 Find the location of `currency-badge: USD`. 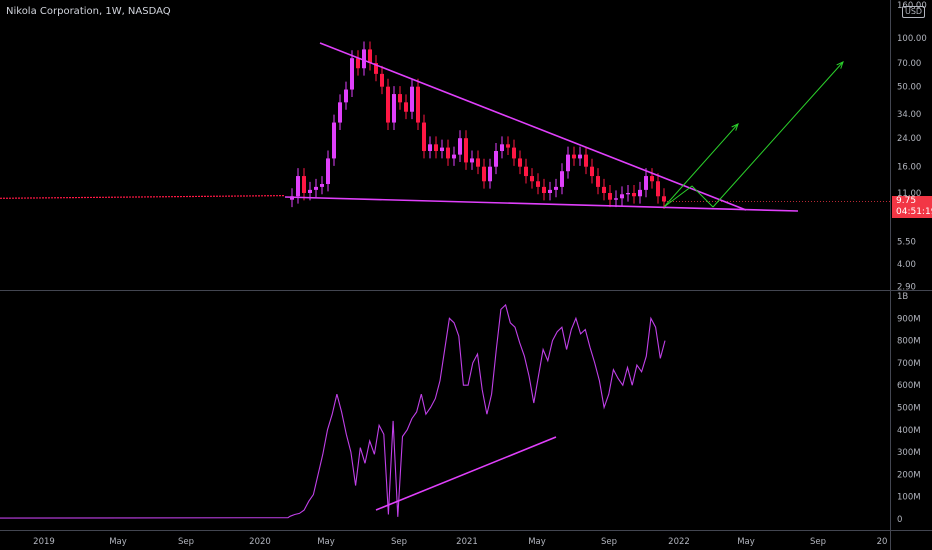

currency-badge: USD is located at coordinates (914, 12).